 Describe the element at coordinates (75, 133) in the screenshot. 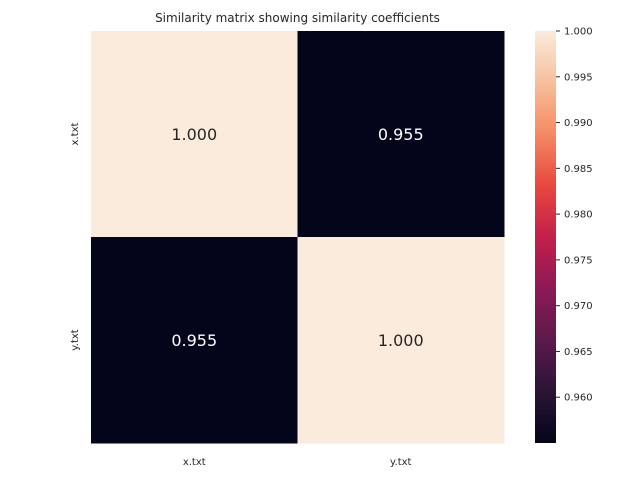

I see `y-tick-label: x.txt` at that location.